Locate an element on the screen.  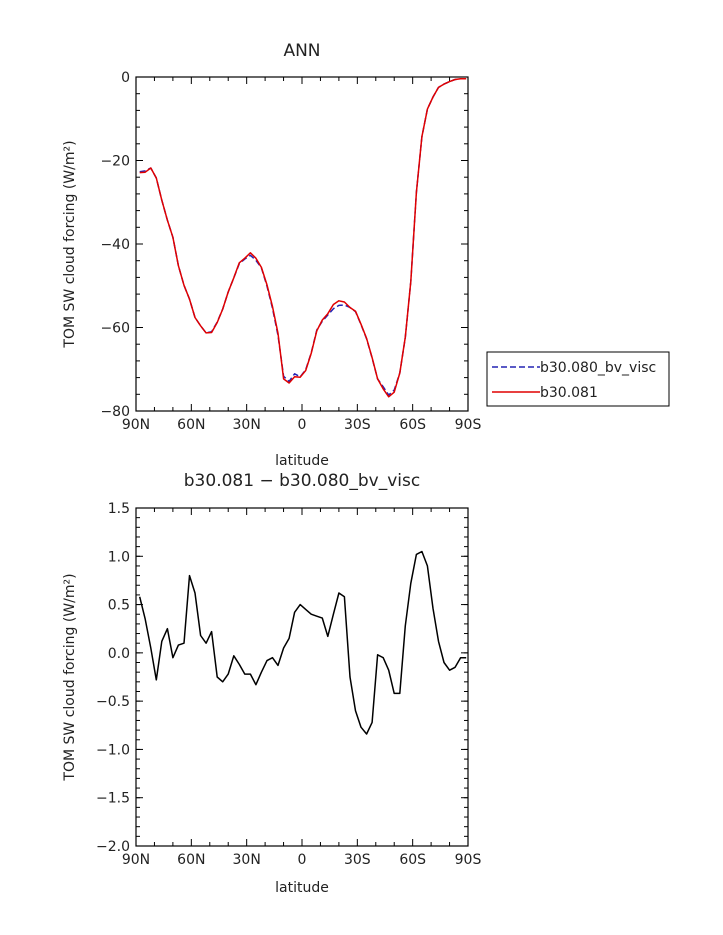
bottom-series-group is located at coordinates (302, 642).